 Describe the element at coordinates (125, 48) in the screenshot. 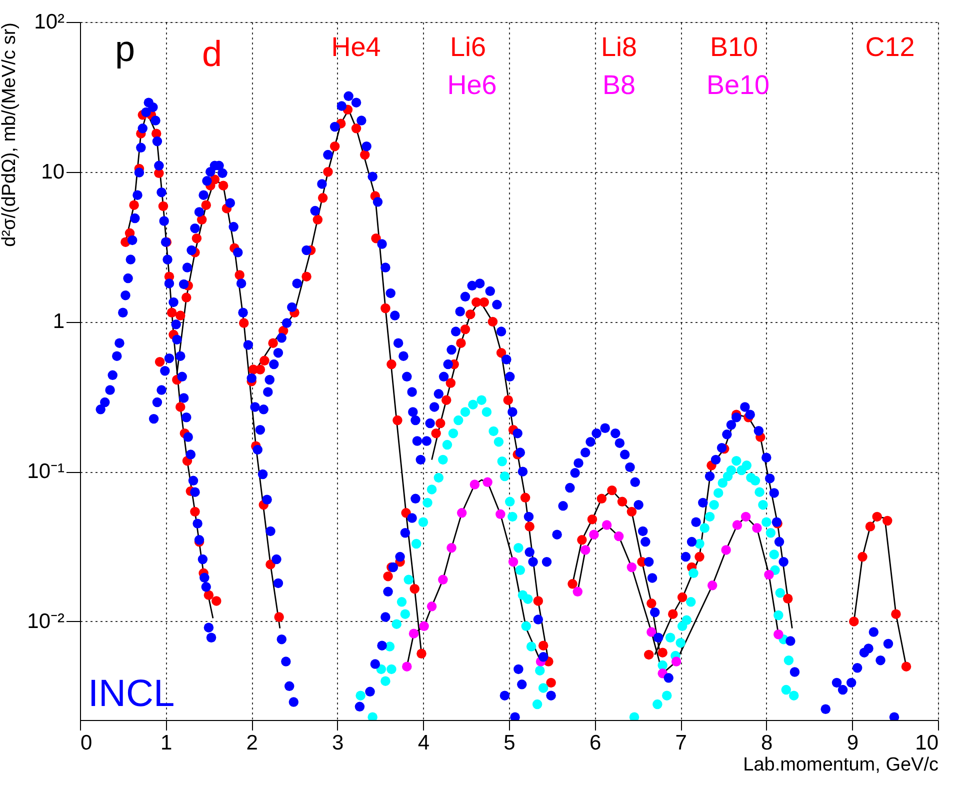

I see `annotation: p` at that location.